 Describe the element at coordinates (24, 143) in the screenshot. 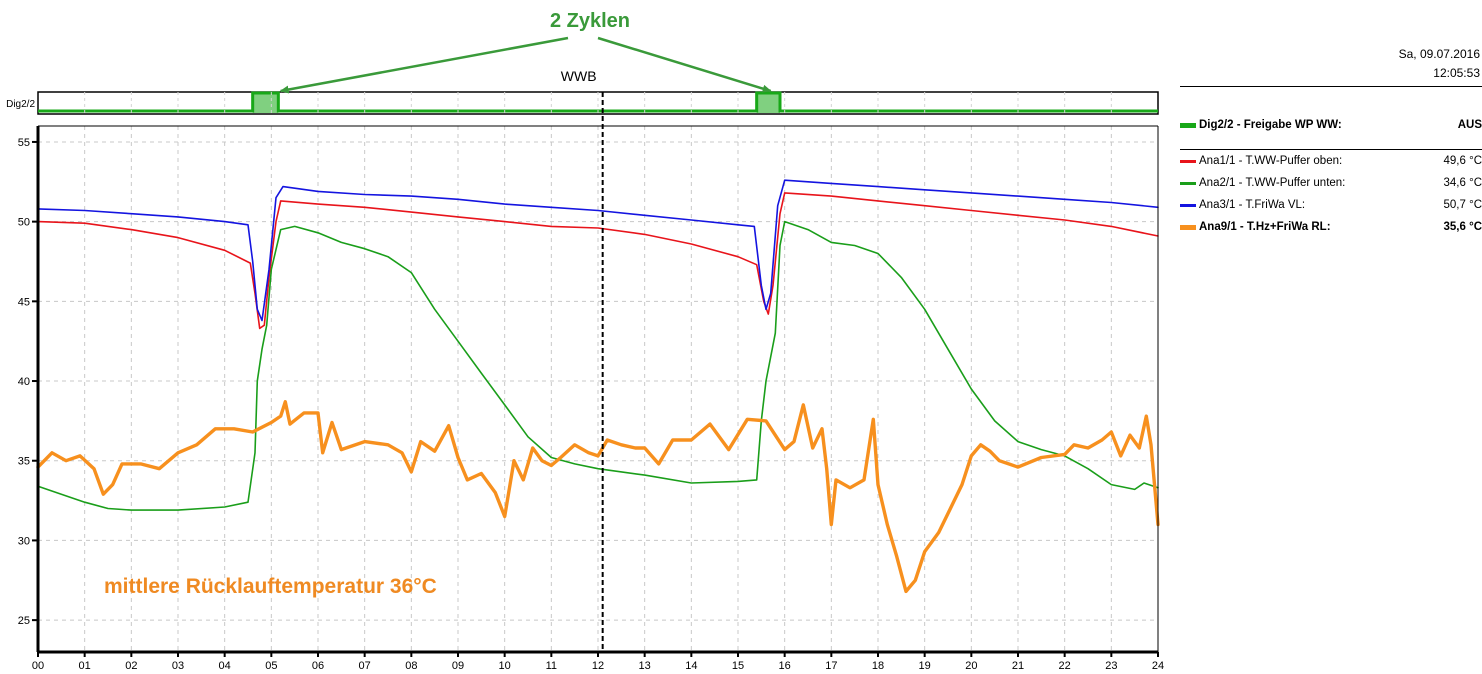

I see `y-tick-label: 55` at that location.